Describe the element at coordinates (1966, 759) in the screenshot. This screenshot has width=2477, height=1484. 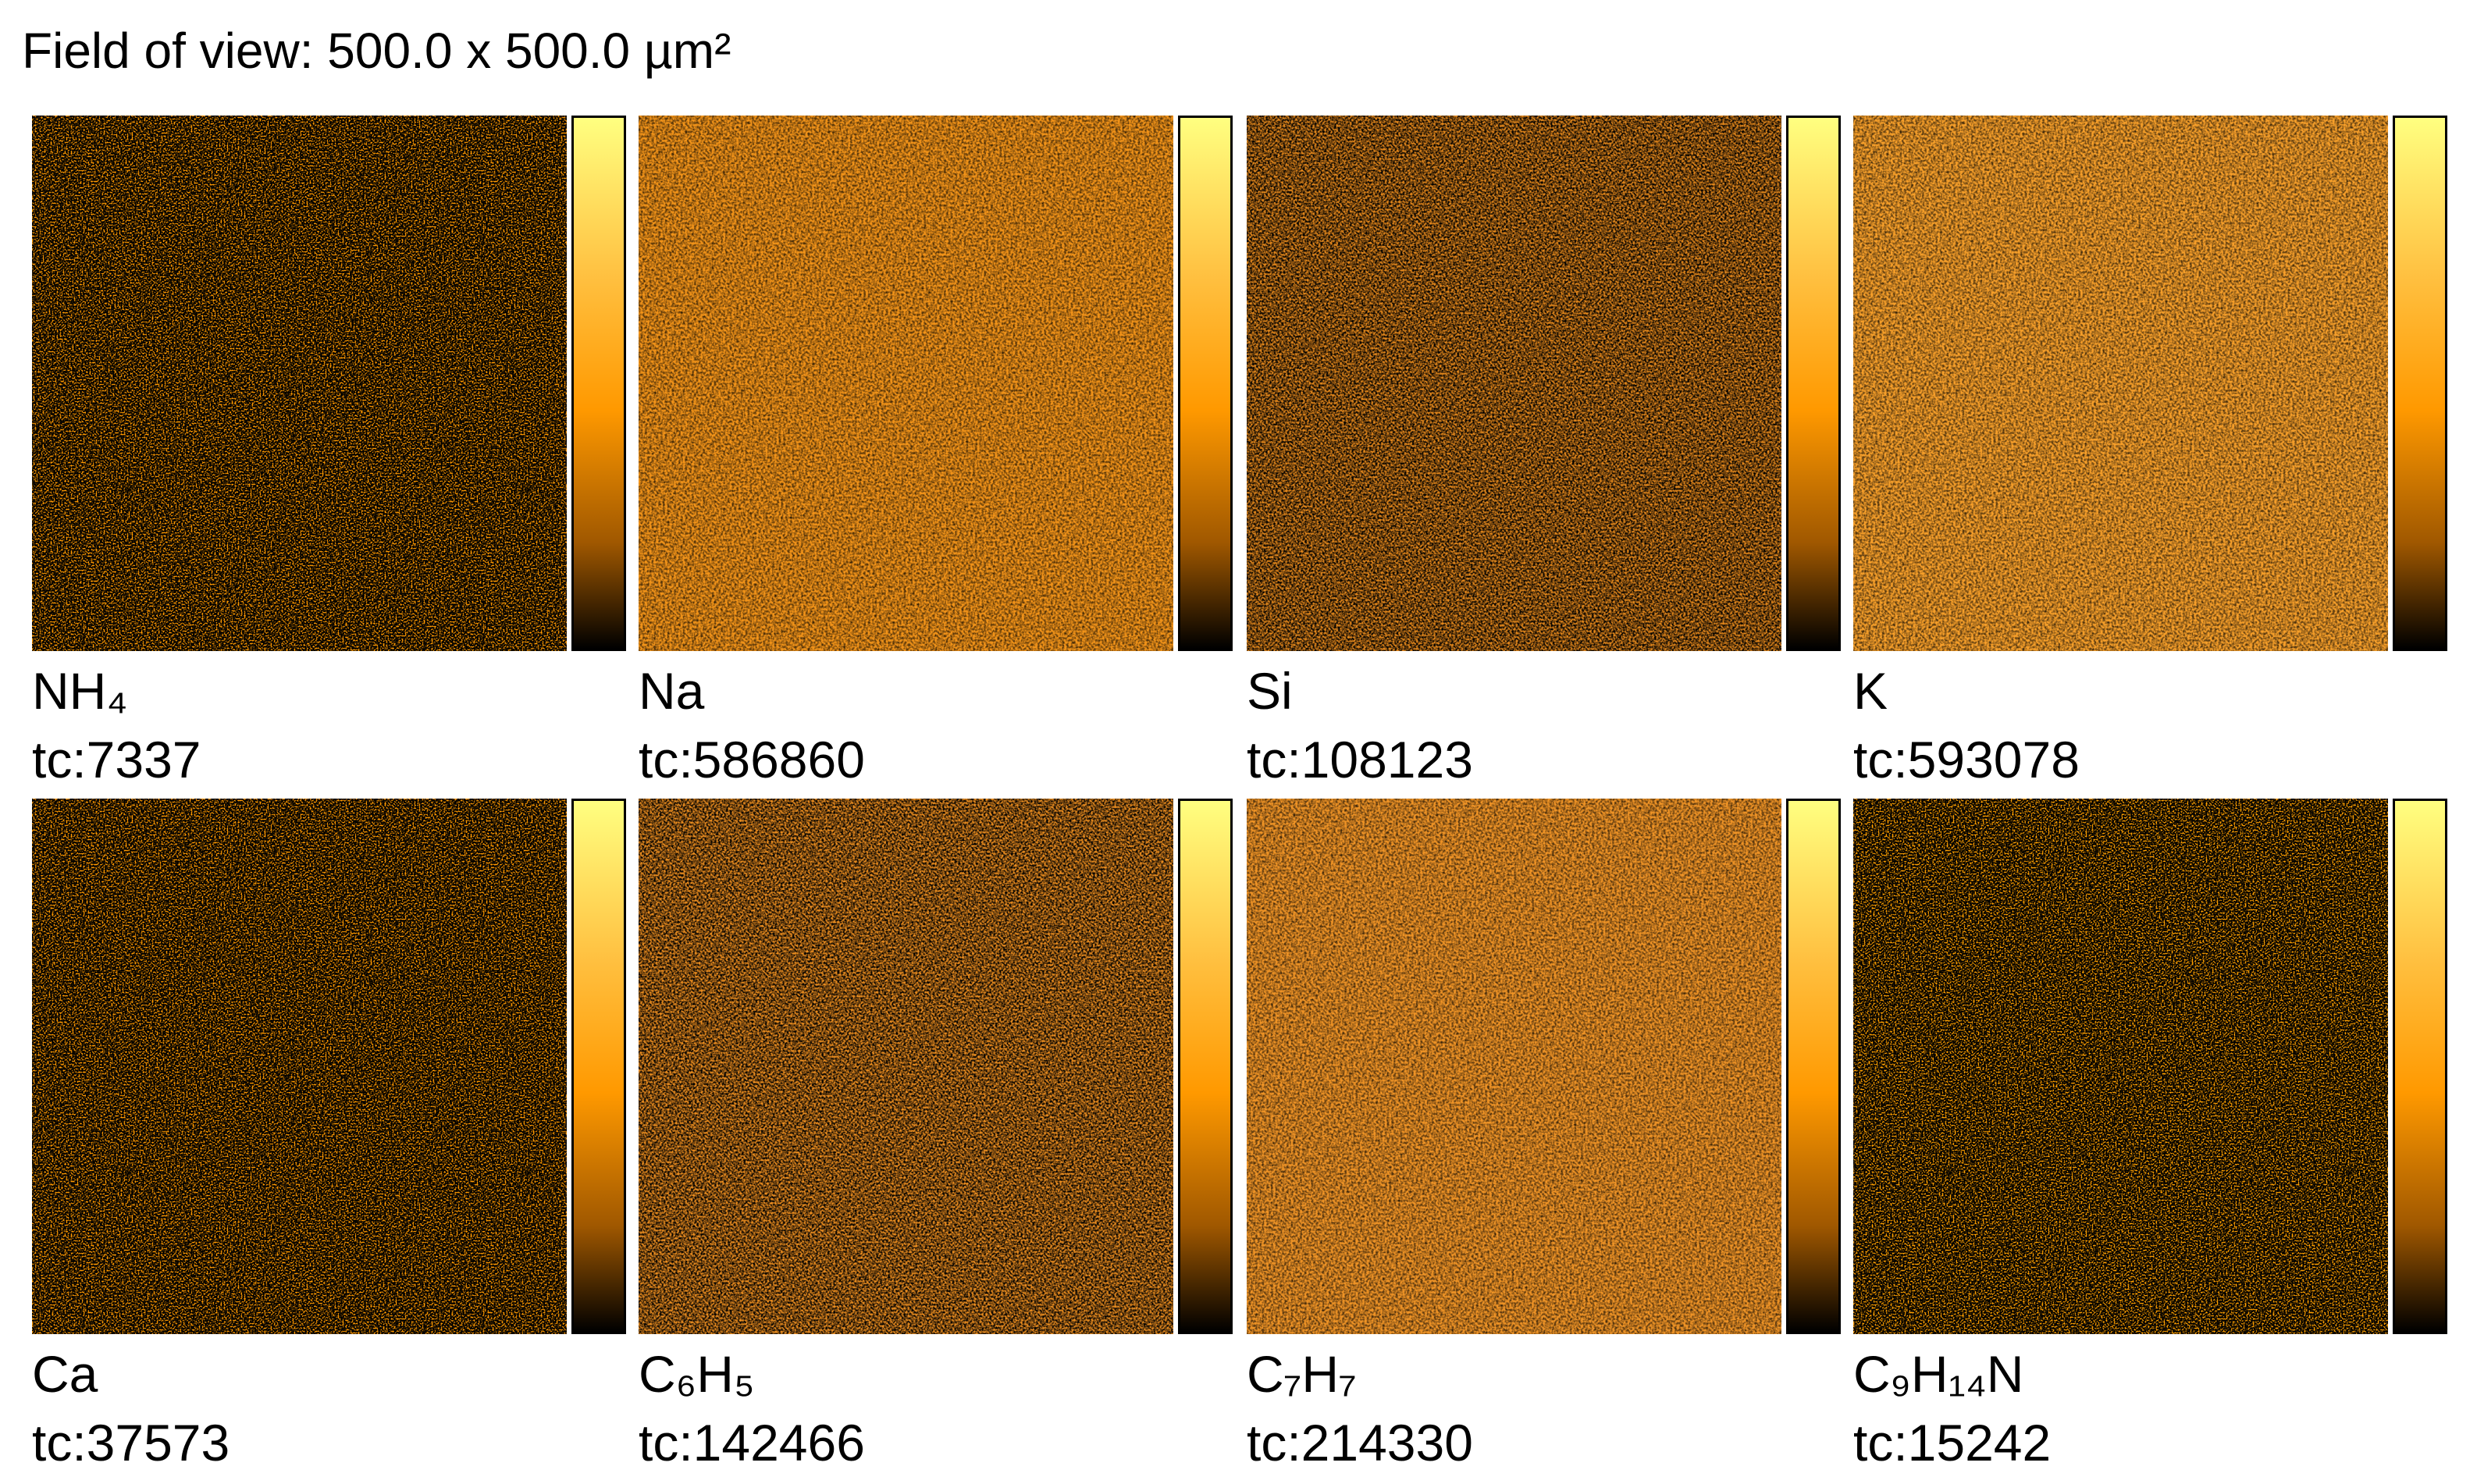
I see `total-counts: tc:593078` at that location.